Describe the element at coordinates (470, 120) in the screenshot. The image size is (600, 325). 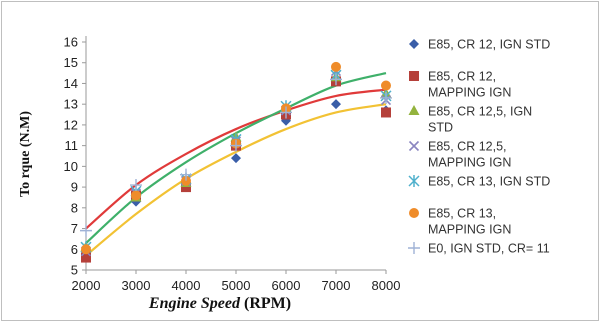
I see `legend-item-3: E85, CR 12,5, IGN STD` at that location.